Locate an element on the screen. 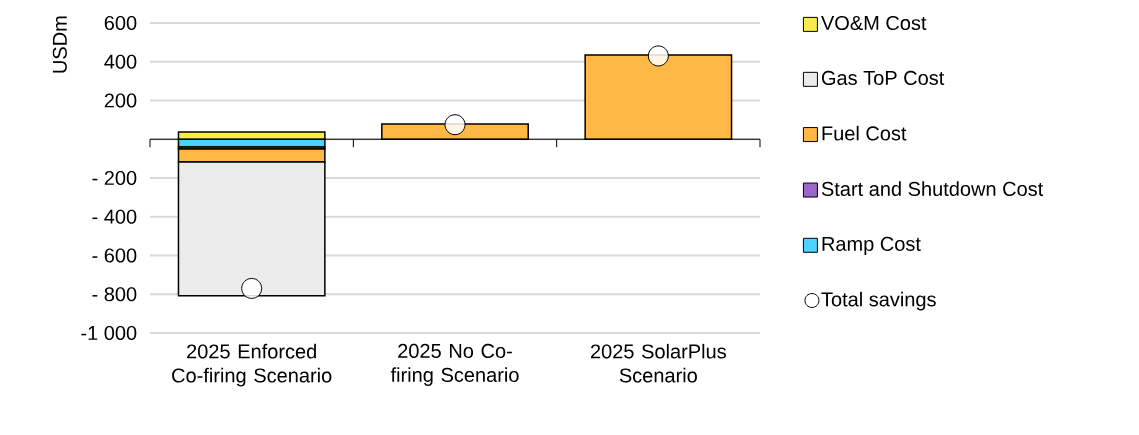 Image resolution: width=1139 pixels, height=435 pixels. y-tick-label: -1 000 is located at coordinates (109, 333).